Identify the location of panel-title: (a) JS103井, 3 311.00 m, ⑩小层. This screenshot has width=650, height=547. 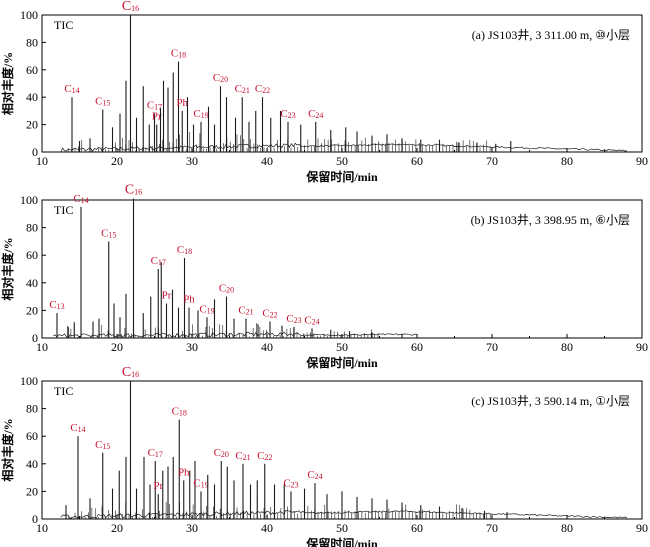
(551, 35).